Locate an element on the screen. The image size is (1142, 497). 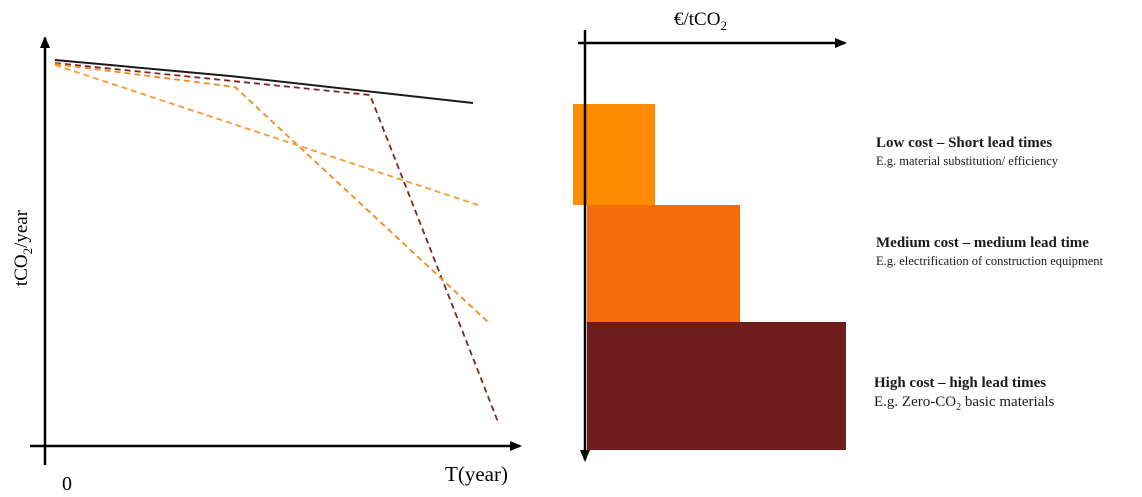
left-x-axis-label: T(year) is located at coordinates (476, 474).